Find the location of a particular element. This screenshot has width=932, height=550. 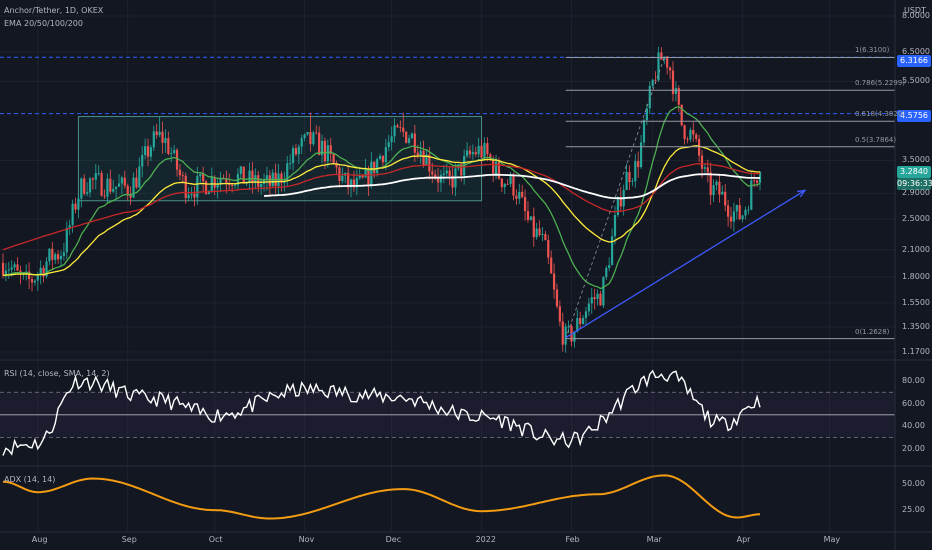

ema-legend: EMA 20/50/100/200 is located at coordinates (43, 23).